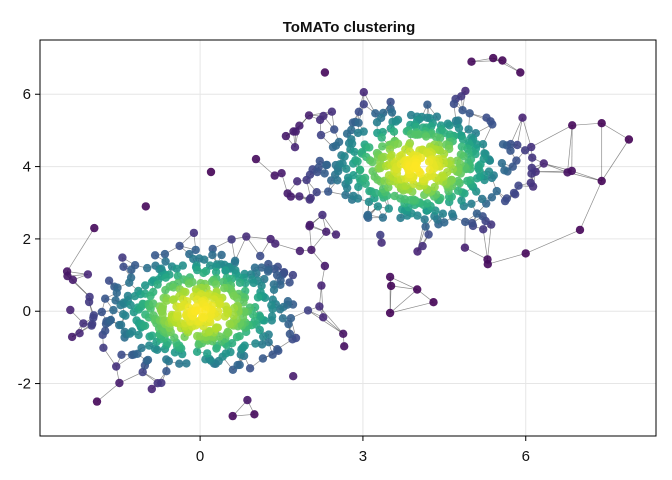 Image resolution: width=672 pixels, height=480 pixels. I want to click on chart-title: ToMATo clustering, so click(349, 27).